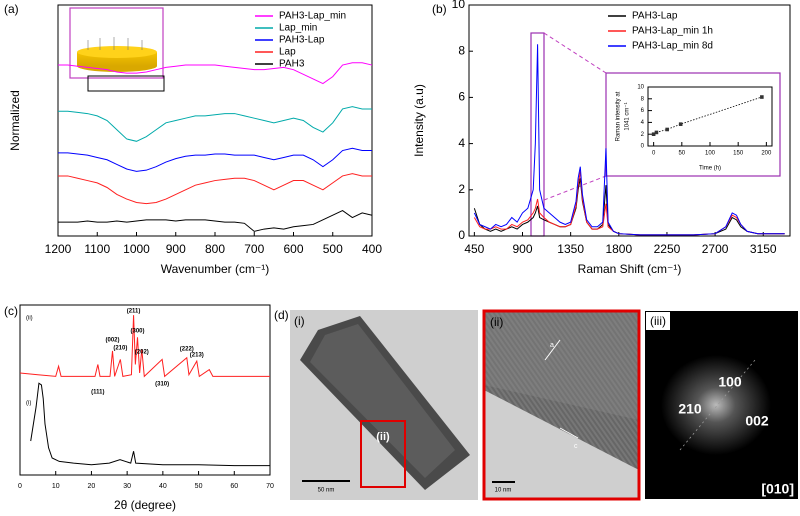 The image size is (800, 516). What do you see at coordinates (576, 446) in the screenshot?
I see `direction-label: c` at bounding box center [576, 446].